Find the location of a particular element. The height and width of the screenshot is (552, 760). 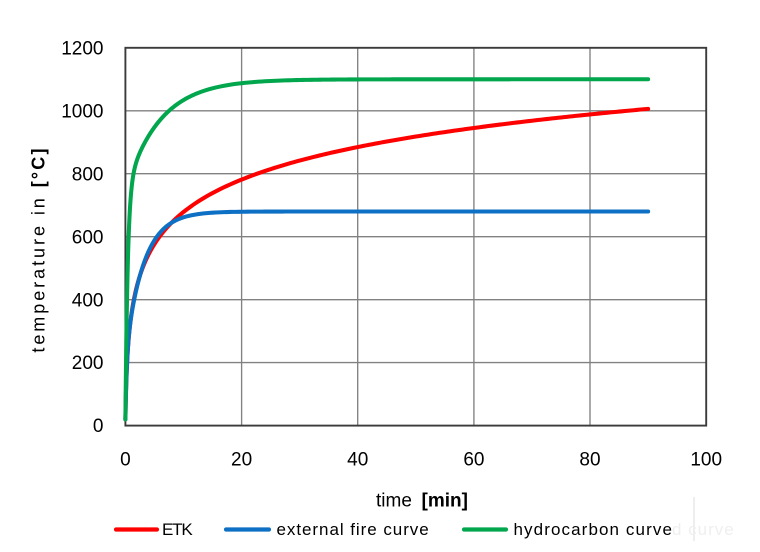

svg-text: hydrocarbon curve is located at coordinates (594, 529).